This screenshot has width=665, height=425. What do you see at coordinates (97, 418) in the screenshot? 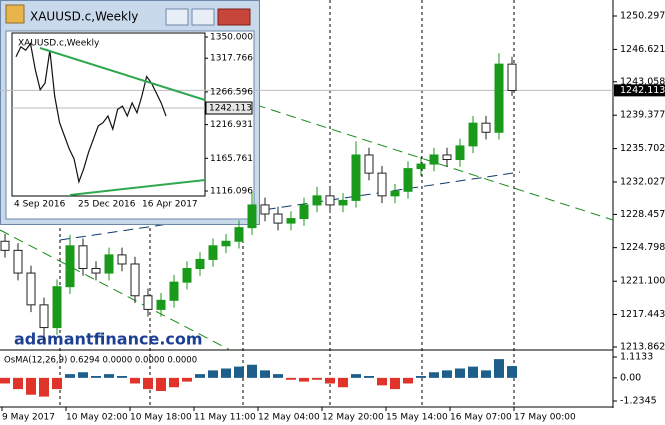
I see `x-tick-label: 10 May 02:00` at bounding box center [97, 418].